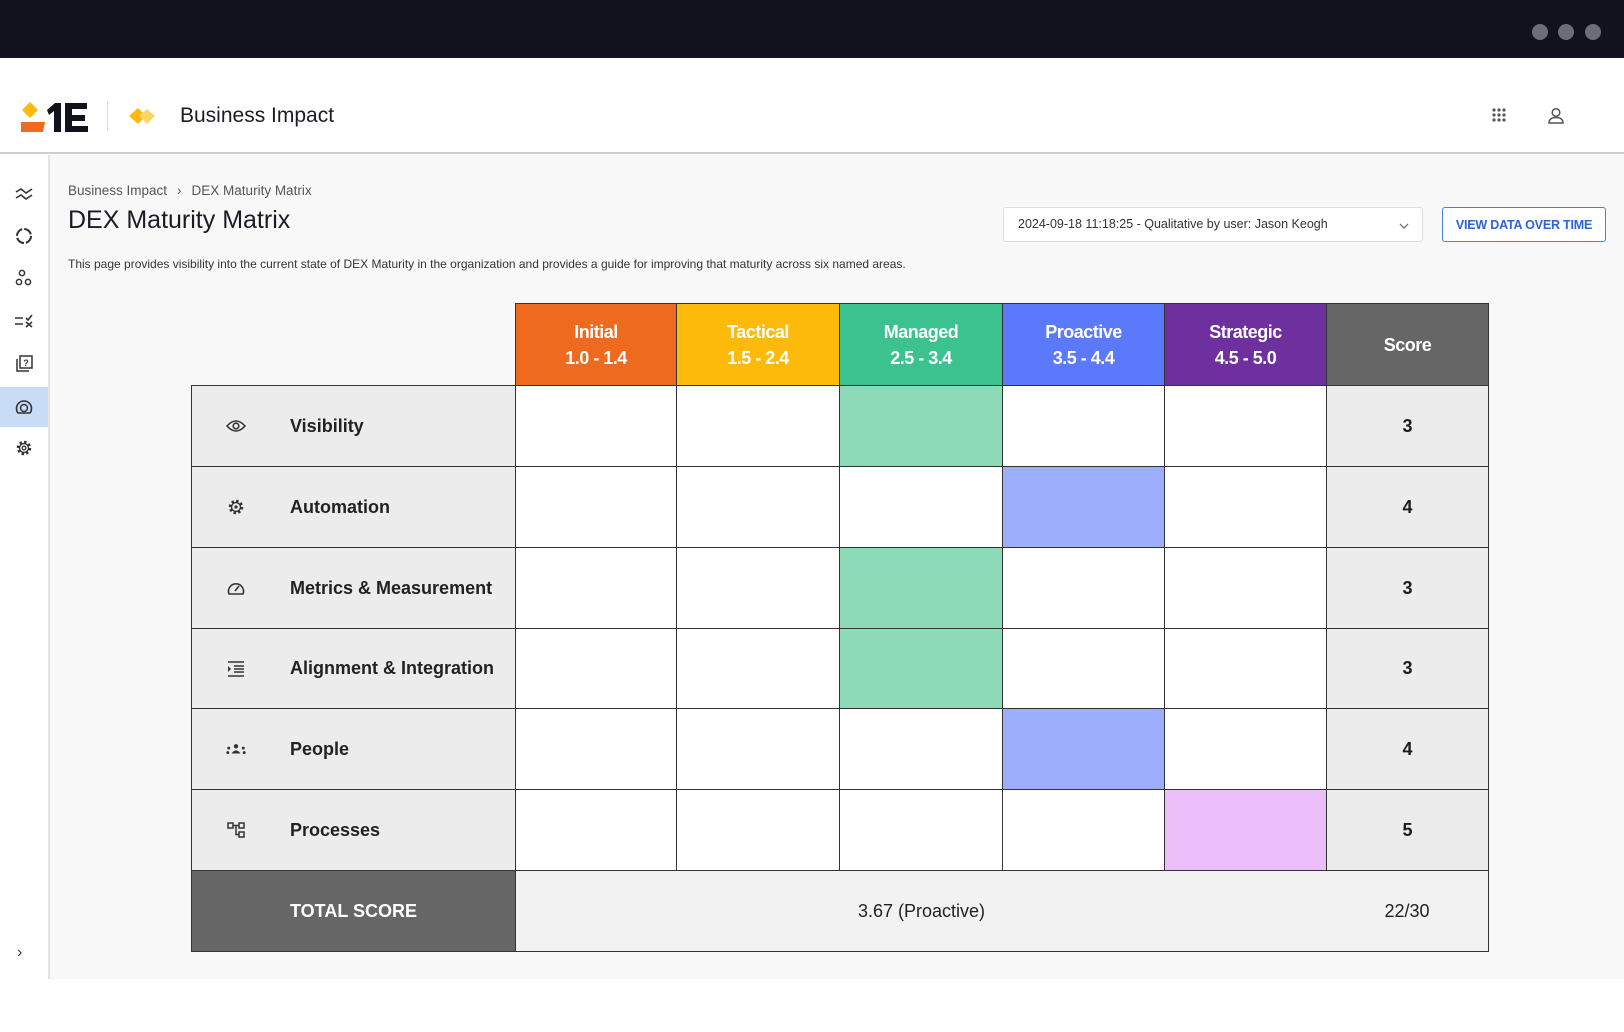 This screenshot has height=1032, width=1624. What do you see at coordinates (1245, 357) in the screenshot?
I see `level-range: 4.5 - 5.0` at bounding box center [1245, 357].